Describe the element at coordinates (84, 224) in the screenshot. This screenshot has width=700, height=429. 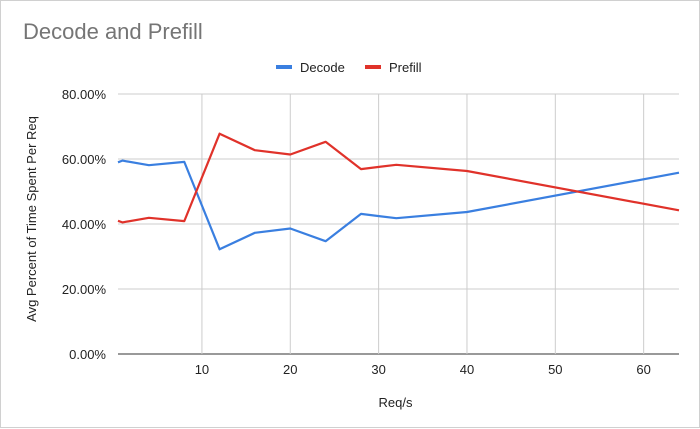
I see `y-tick-label: 40.00%` at that location.